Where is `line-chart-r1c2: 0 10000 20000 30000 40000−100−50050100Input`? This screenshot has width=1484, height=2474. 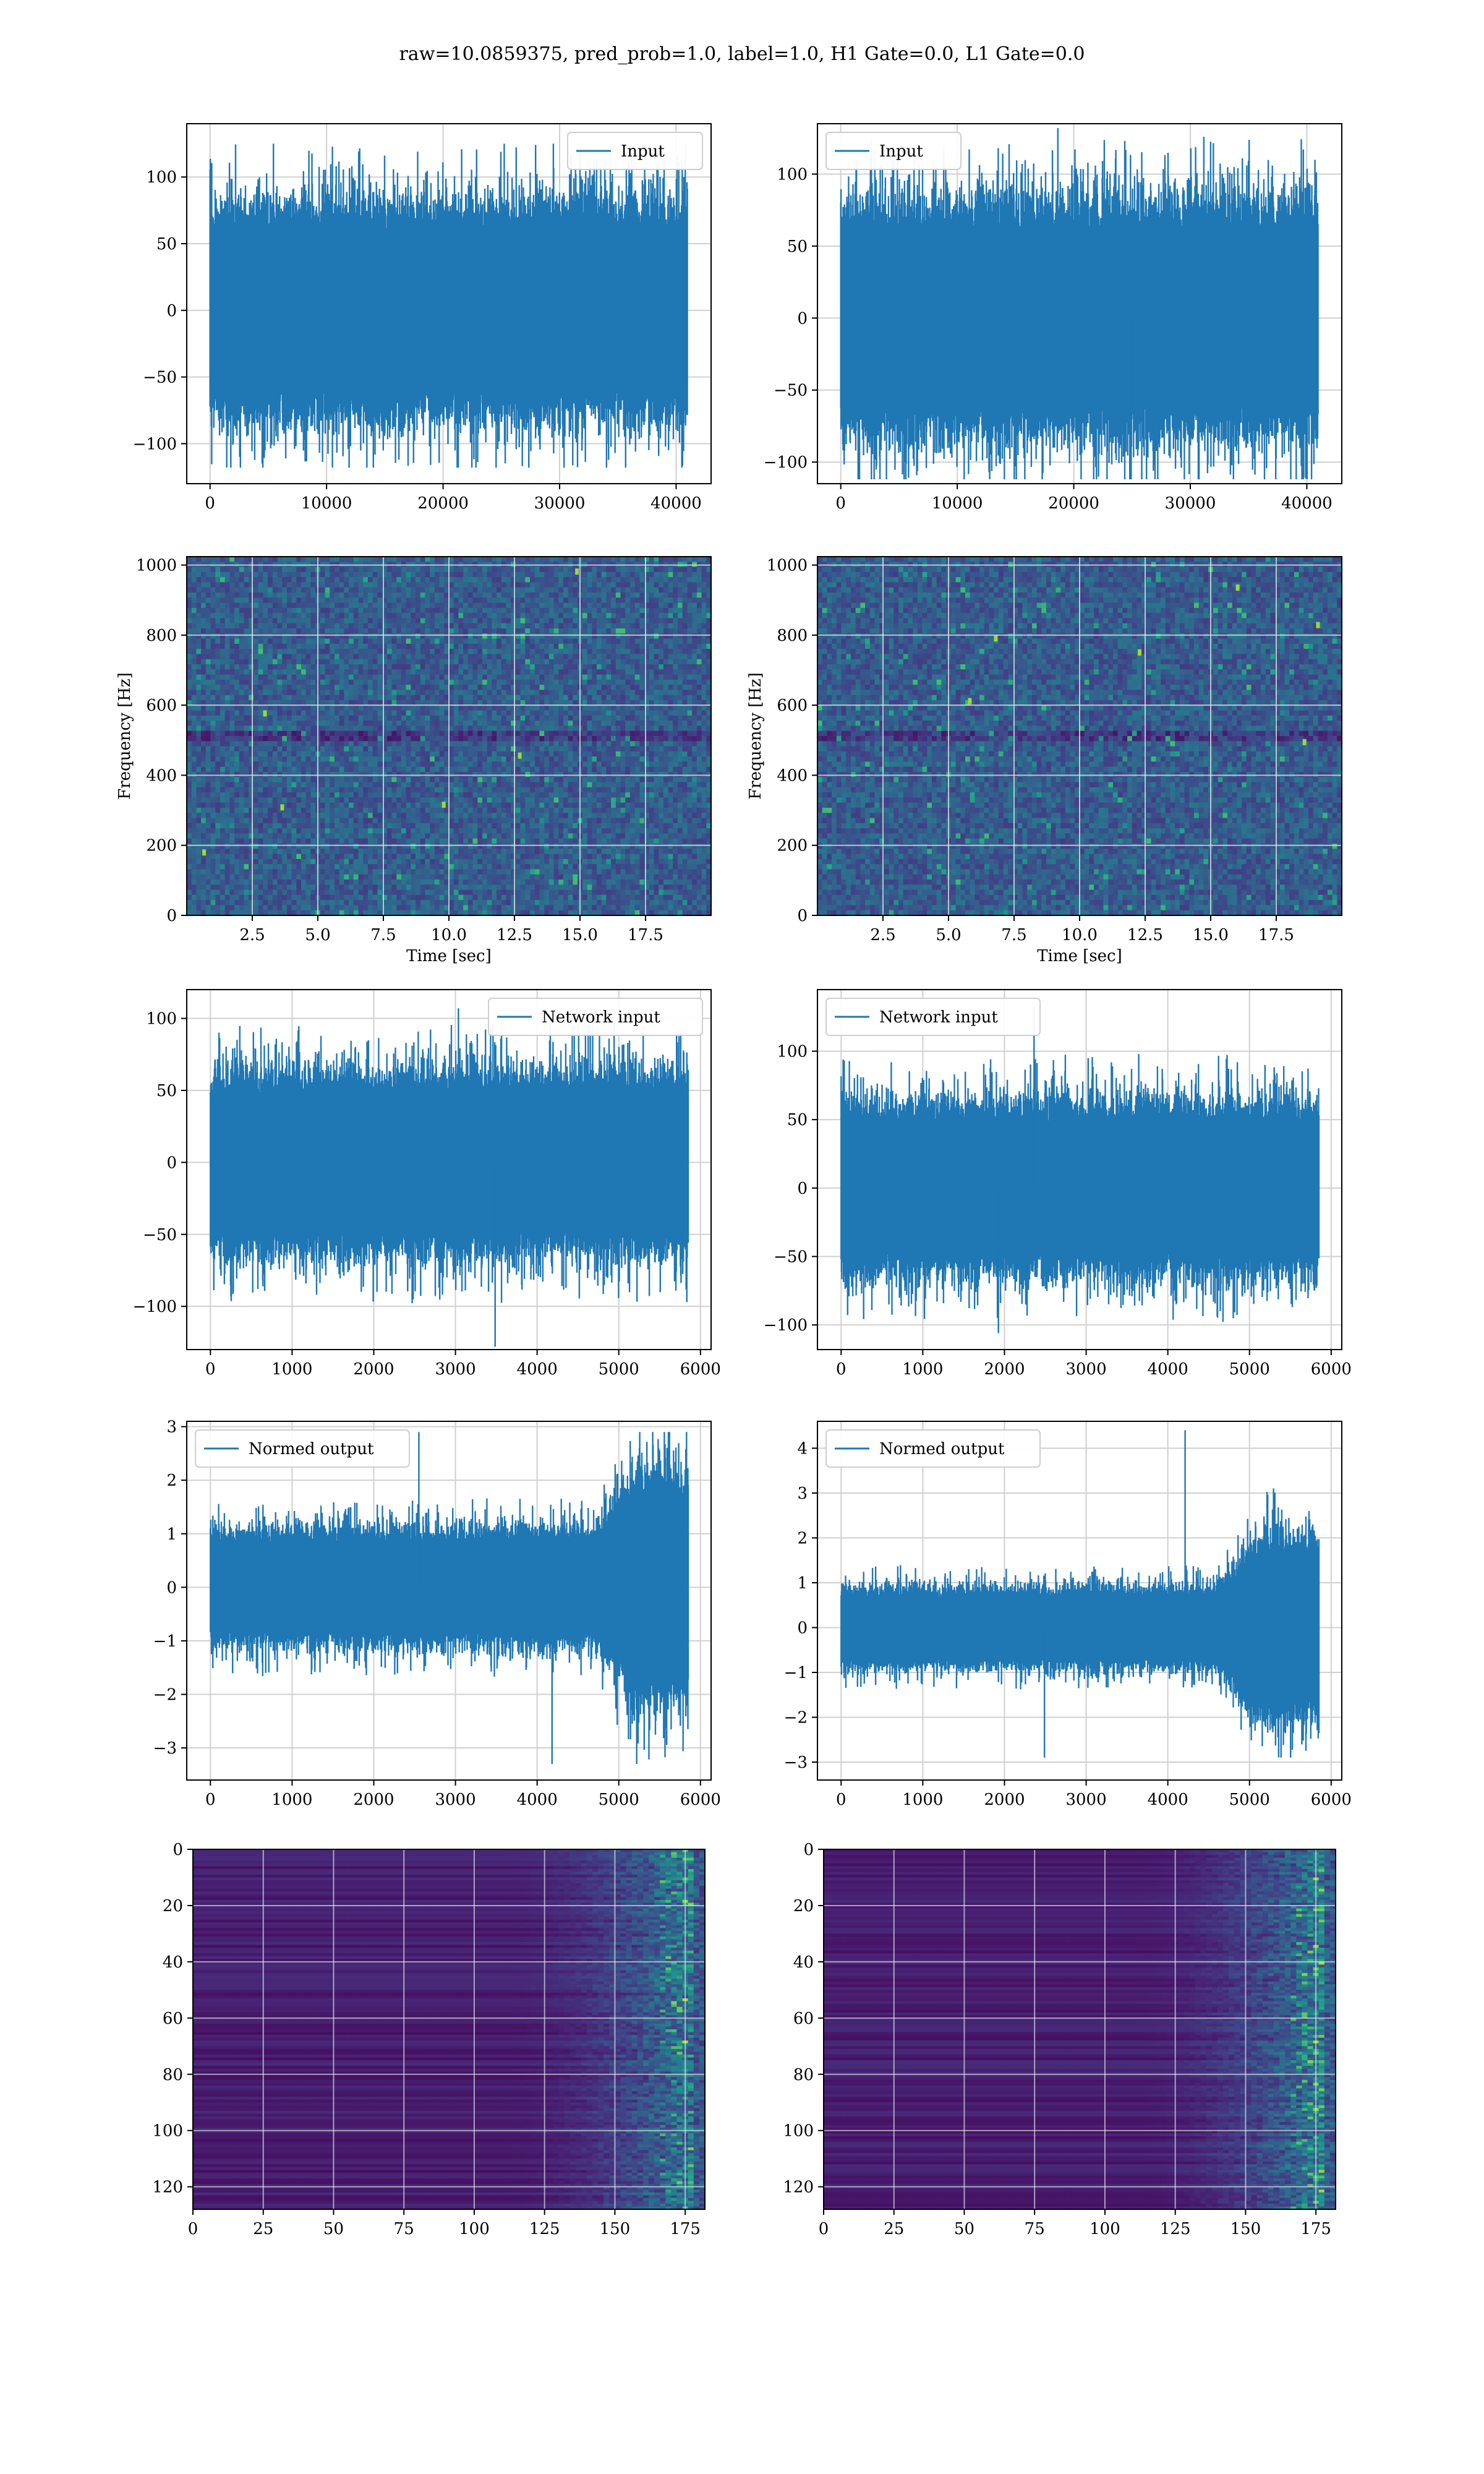
line-chart-r1c2: 0 10000 20000 30000 40000−100−50050100Input is located at coordinates (1053, 318).